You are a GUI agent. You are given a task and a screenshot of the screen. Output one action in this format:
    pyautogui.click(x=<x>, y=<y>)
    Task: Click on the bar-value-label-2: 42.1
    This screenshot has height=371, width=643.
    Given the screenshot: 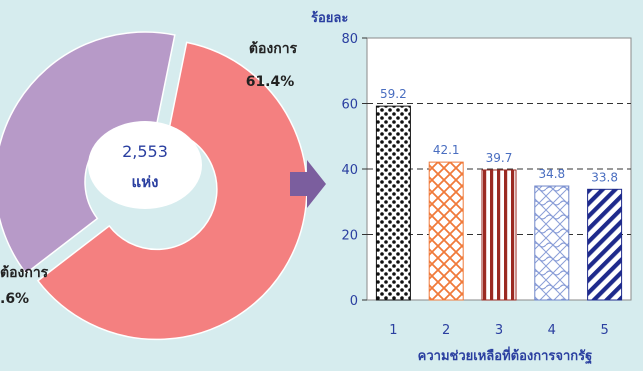 What is the action you would take?
    pyautogui.click(x=446, y=150)
    